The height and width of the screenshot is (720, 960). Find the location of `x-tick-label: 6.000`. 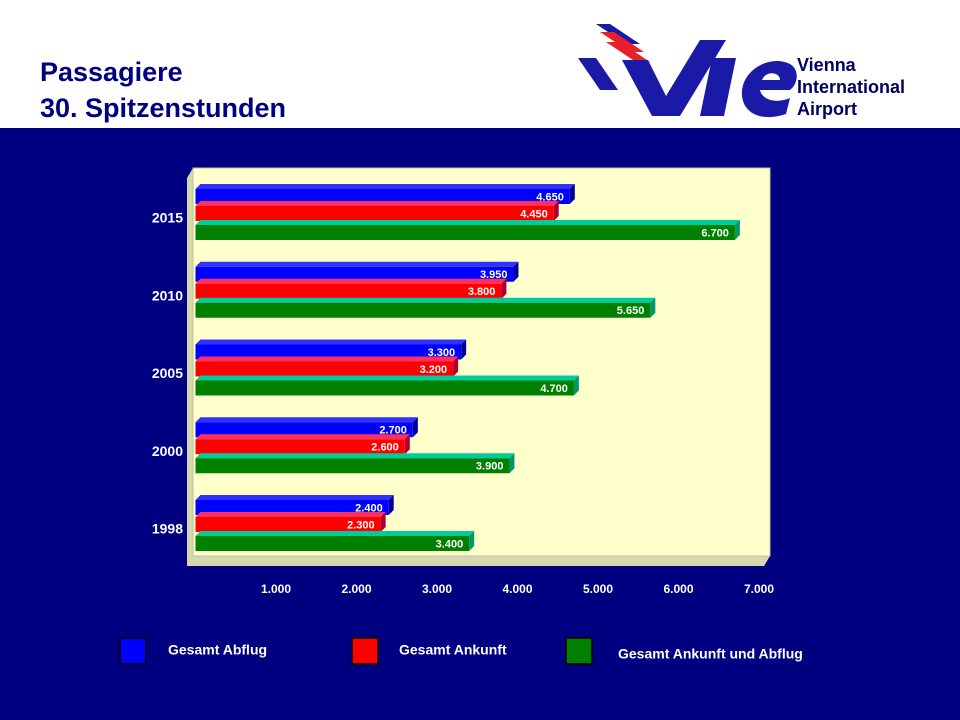

x-tick-label: 6.000 is located at coordinates (678, 589).